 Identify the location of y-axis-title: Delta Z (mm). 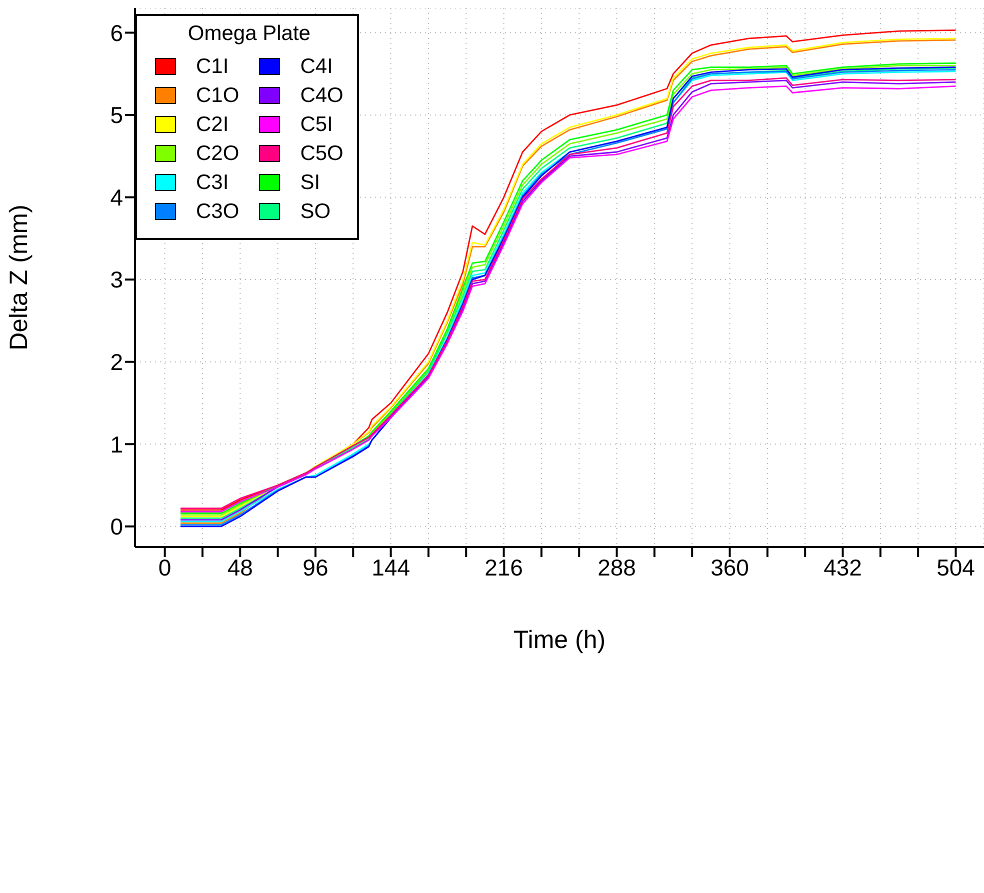
(18, 277).